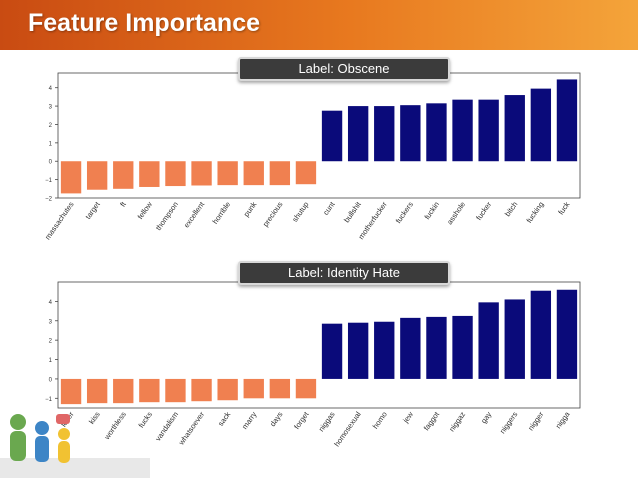 This screenshot has height=478, width=638. Describe the element at coordinates (384, 134) in the screenshot. I see `bar-motherfucker` at that location.